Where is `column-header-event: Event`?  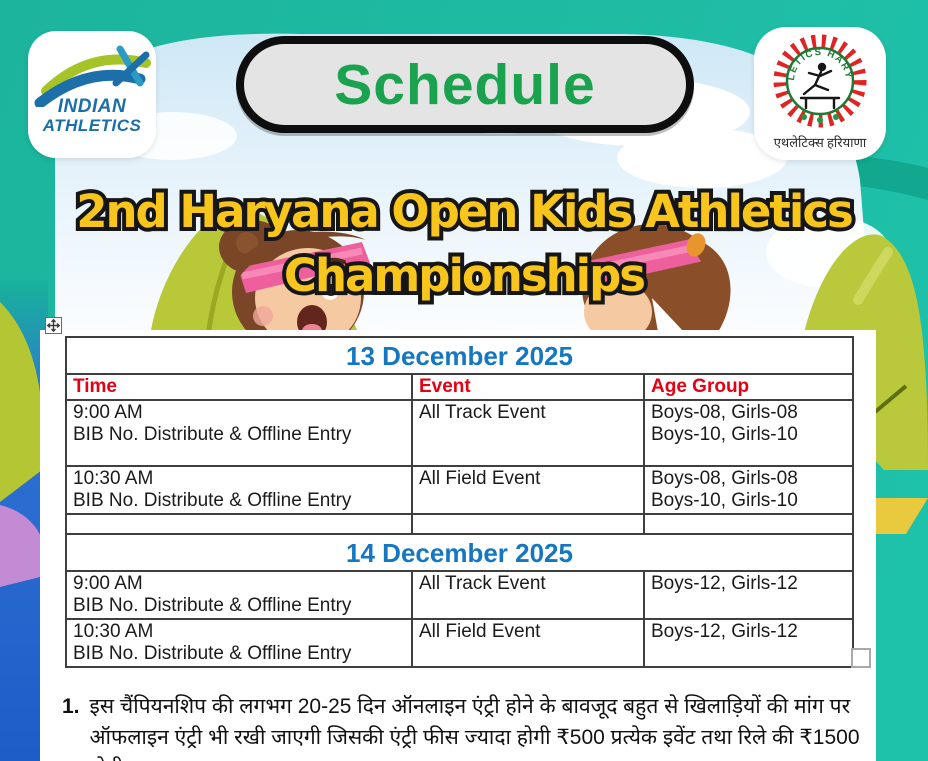
column-header-event: Event is located at coordinates (528, 387).